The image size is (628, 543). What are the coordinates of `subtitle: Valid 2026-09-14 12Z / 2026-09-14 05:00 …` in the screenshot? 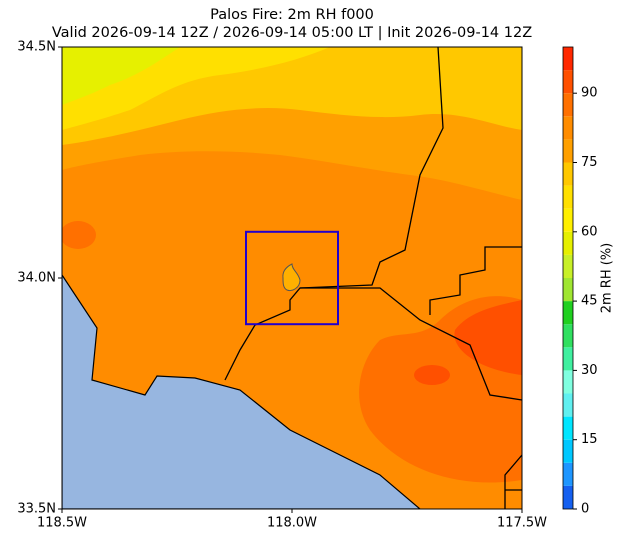 It's located at (292, 33).